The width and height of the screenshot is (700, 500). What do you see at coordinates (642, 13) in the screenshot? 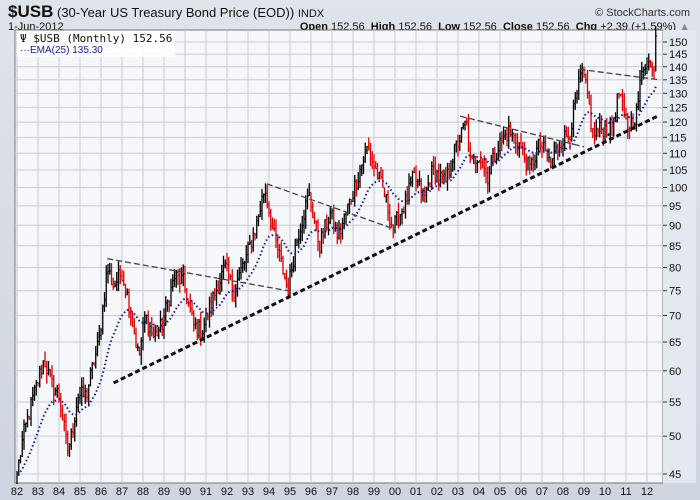
I see `copyright: © StockCharts.com` at bounding box center [642, 13].